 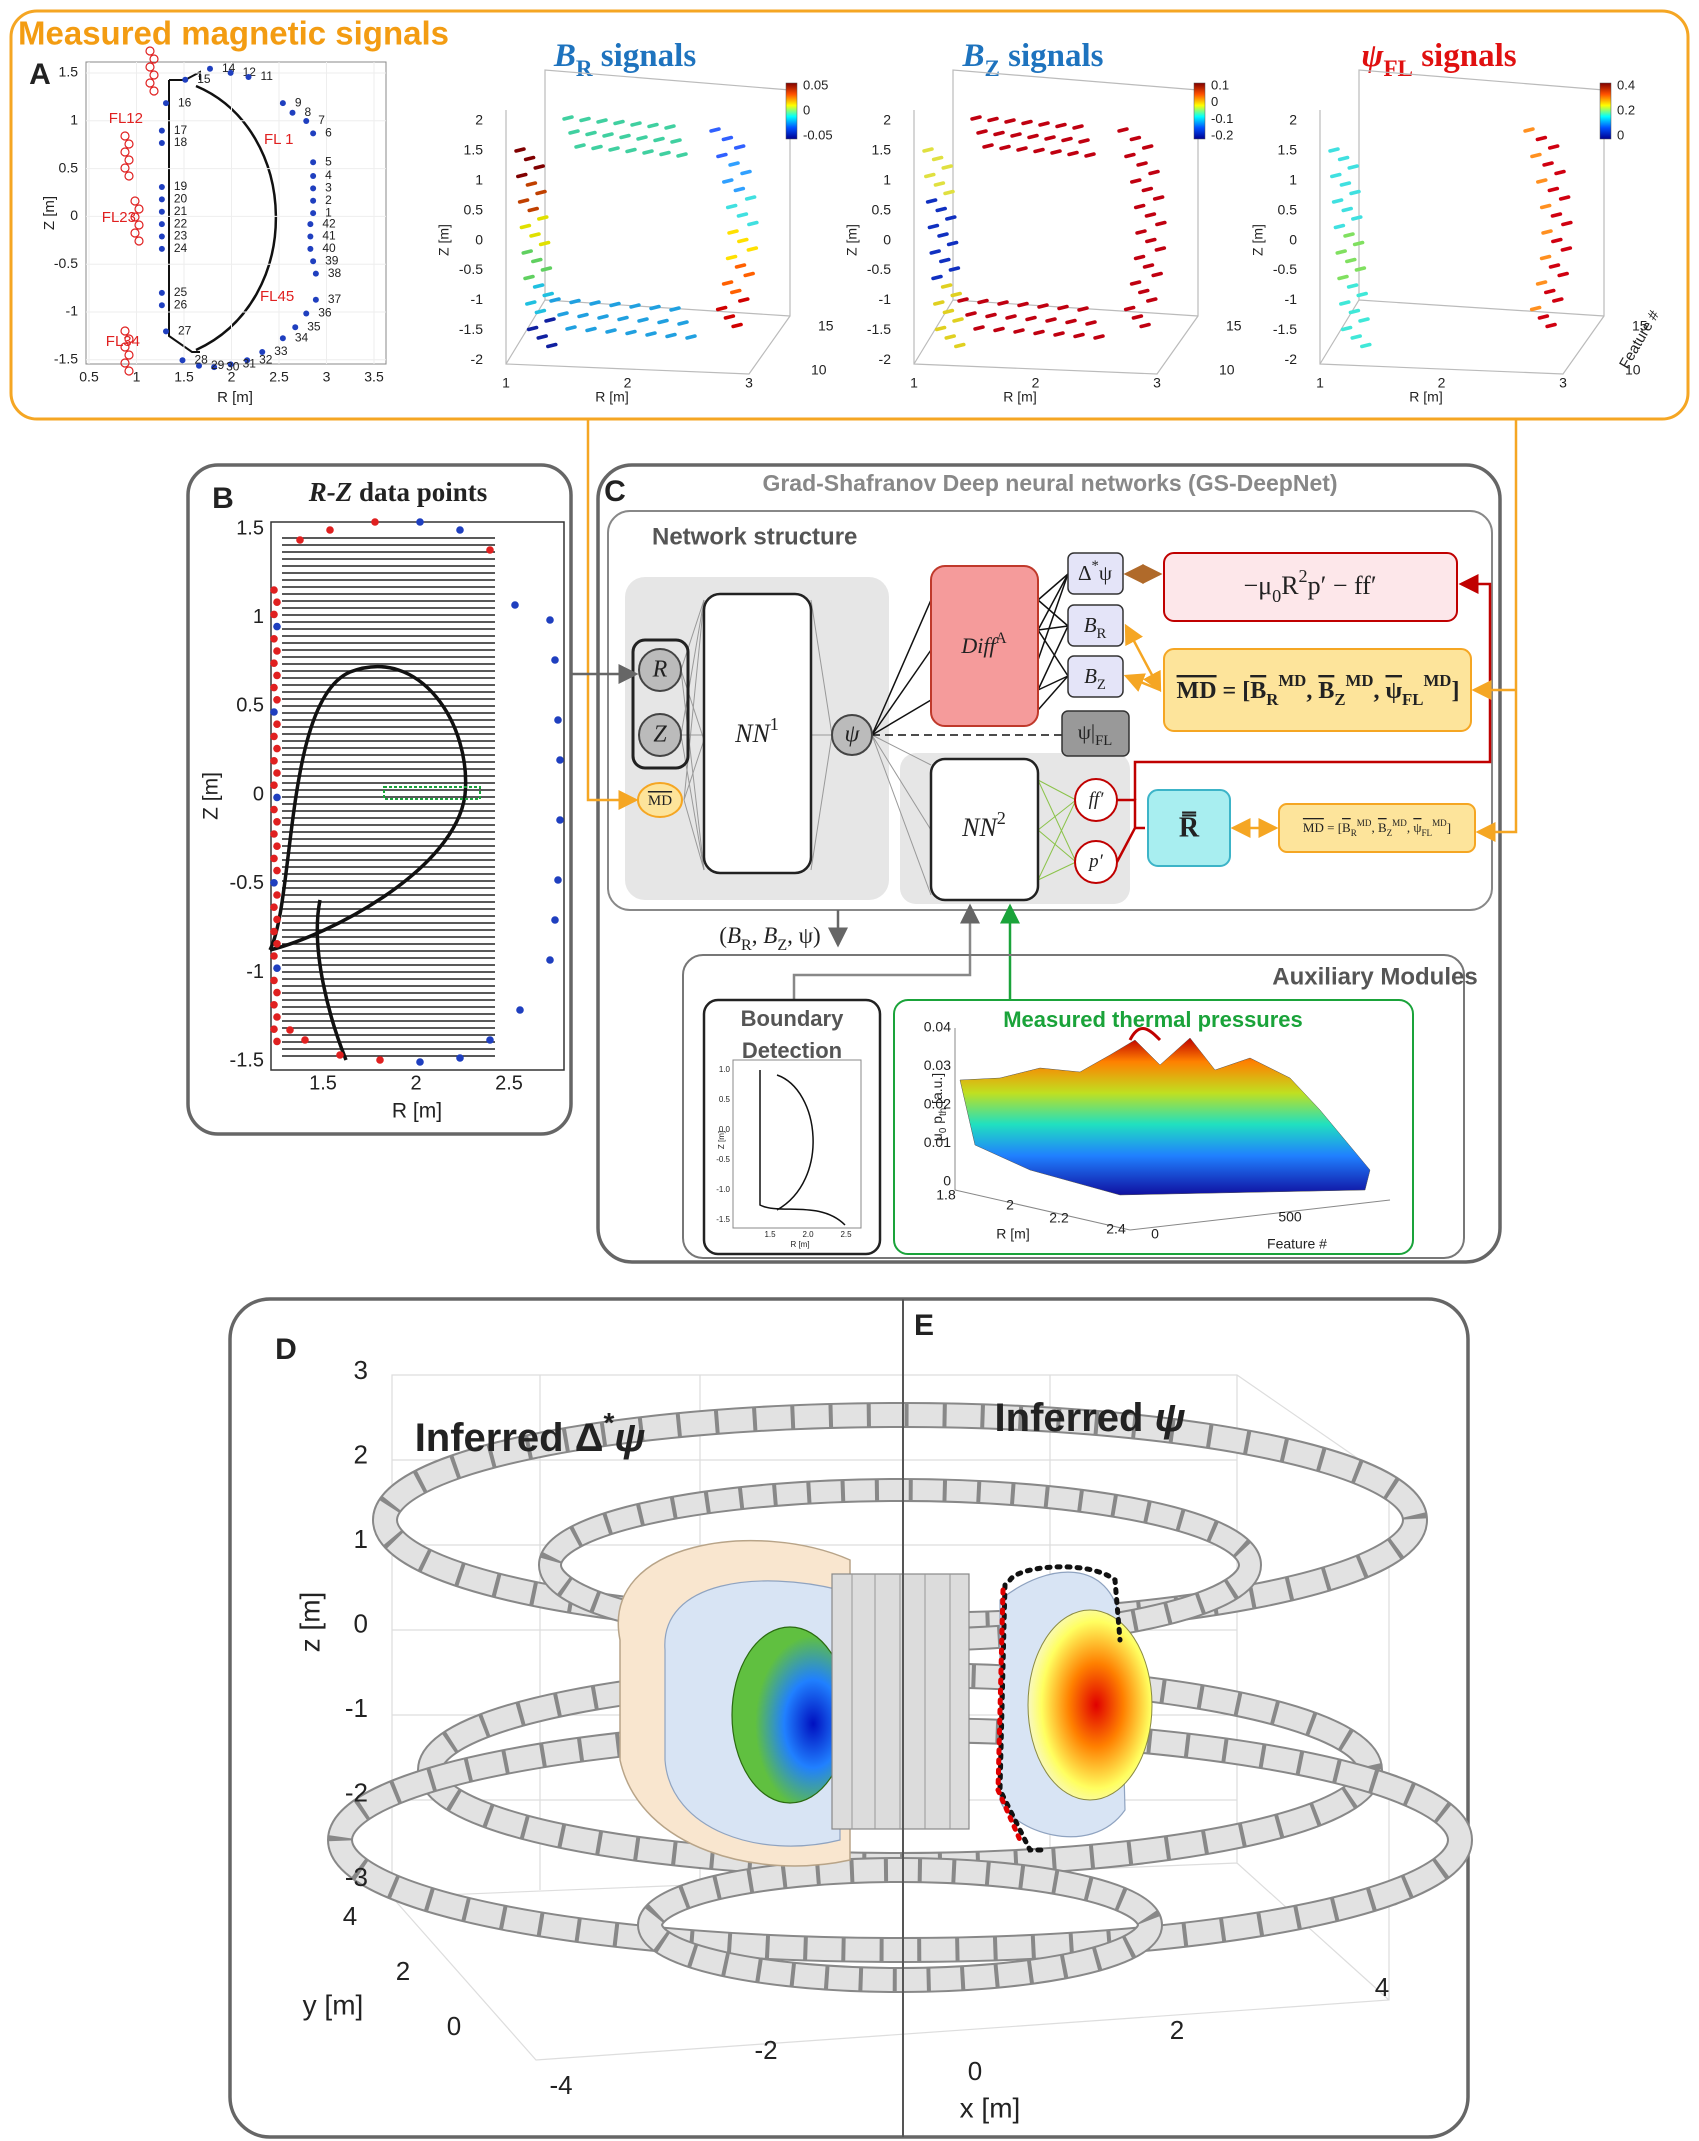 I want to click on tick-label: 3, so click(x=1563, y=383).